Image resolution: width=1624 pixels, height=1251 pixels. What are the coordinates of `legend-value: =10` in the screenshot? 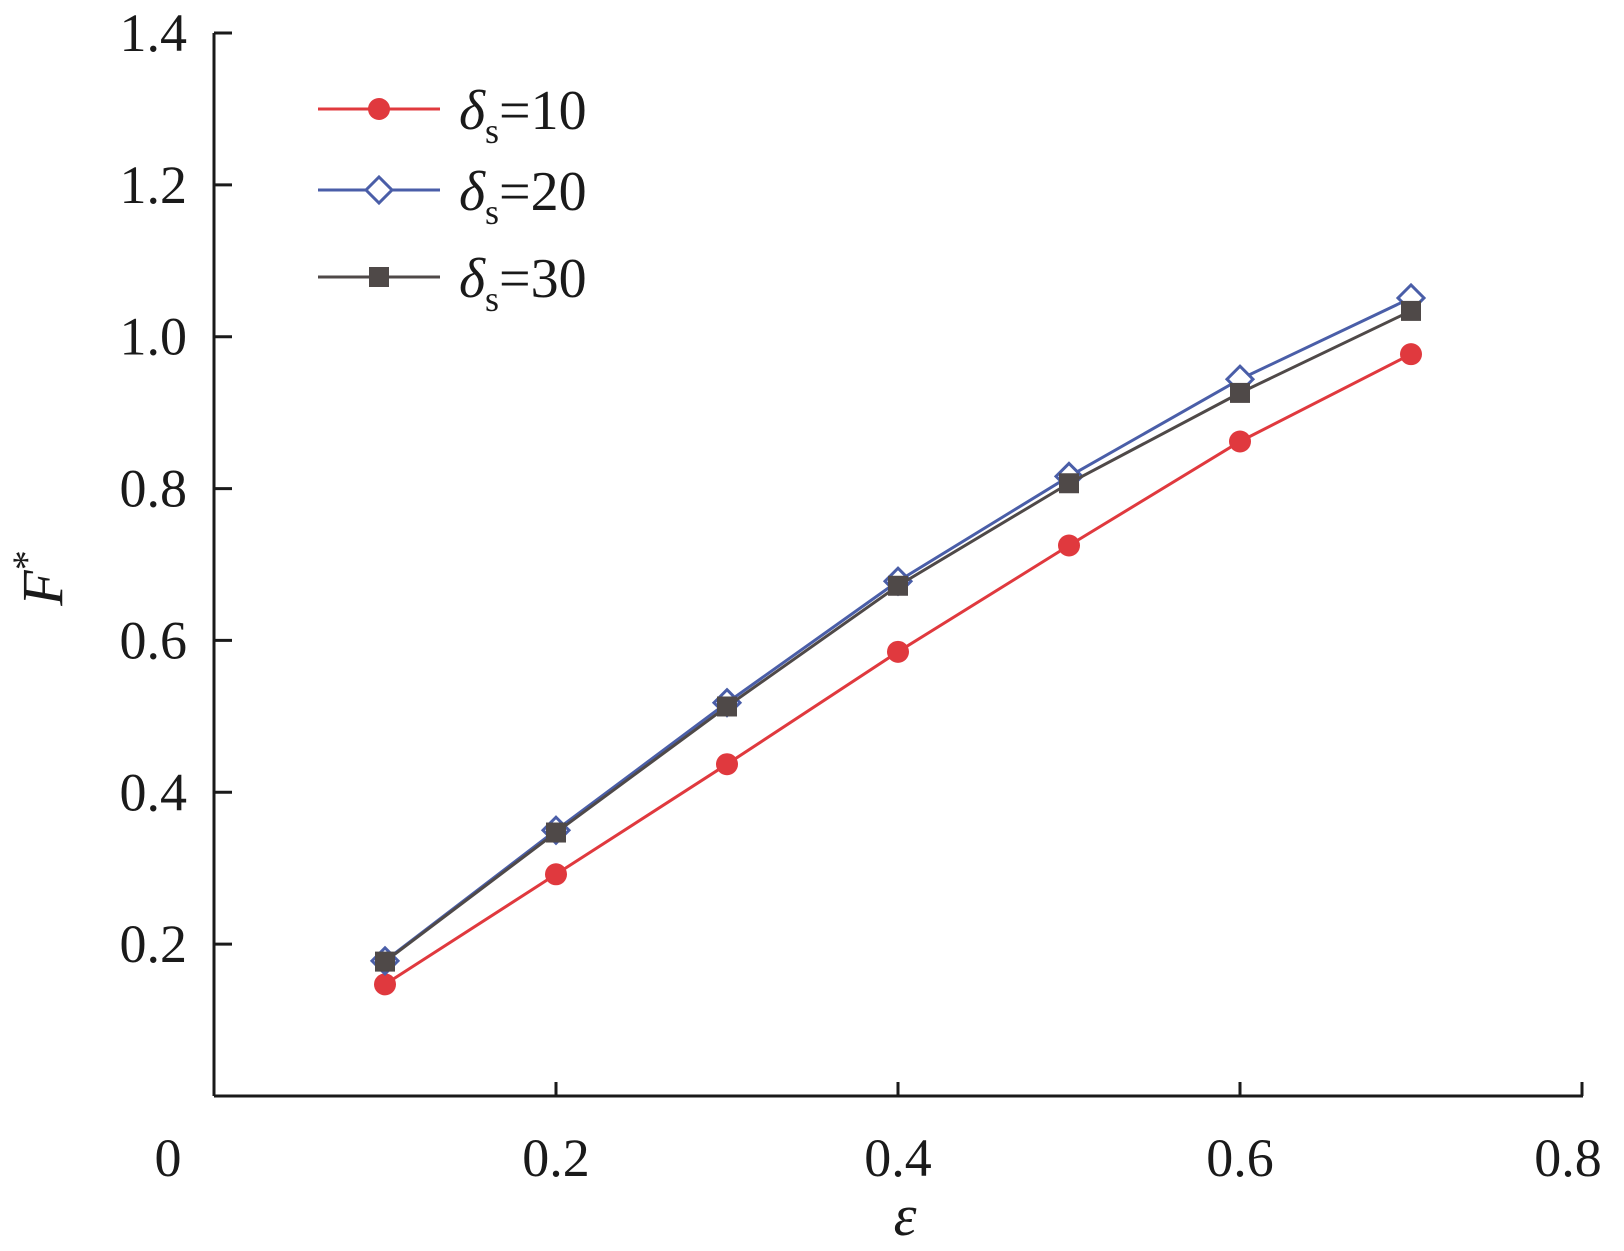 It's located at (543, 111).